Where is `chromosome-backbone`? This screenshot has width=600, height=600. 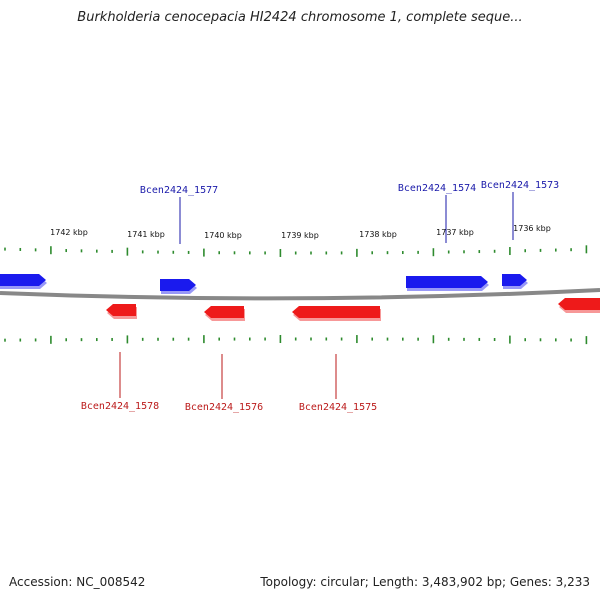 chromosome-backbone is located at coordinates (300, 294).